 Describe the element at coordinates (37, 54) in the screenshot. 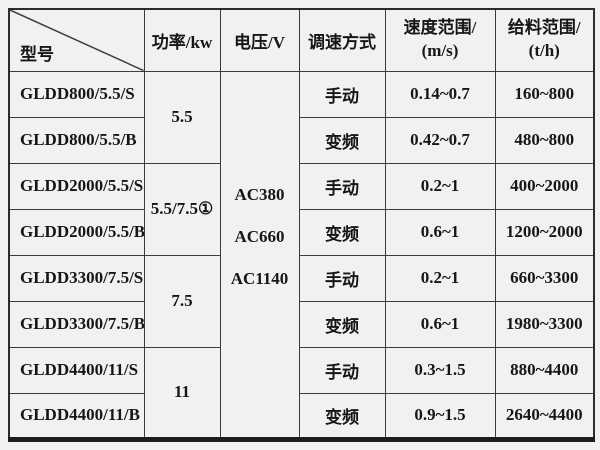

I see `header-model-label: 型号` at that location.